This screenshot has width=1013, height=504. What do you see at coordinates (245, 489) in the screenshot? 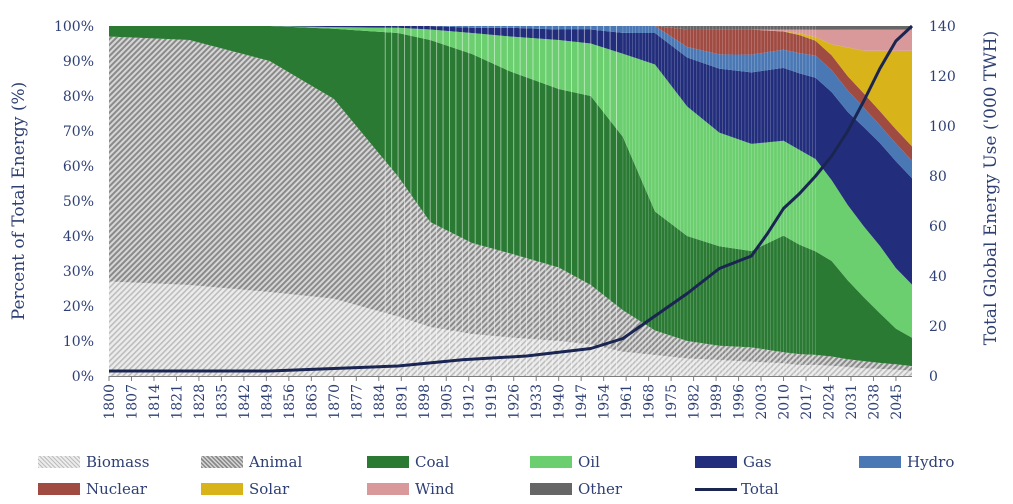
I see `legend-item-solar: Solar` at bounding box center [245, 489].